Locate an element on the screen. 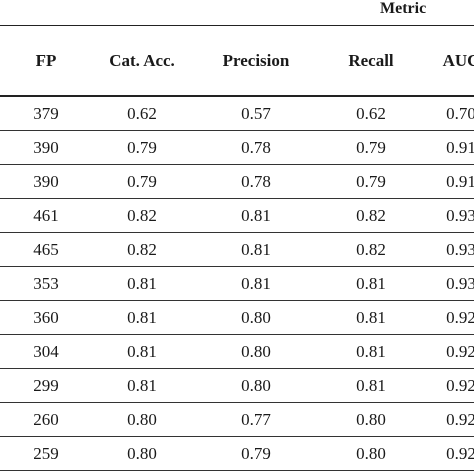 This screenshot has height=474, width=474. table-cell-recall: 0.62 is located at coordinates (371, 113).